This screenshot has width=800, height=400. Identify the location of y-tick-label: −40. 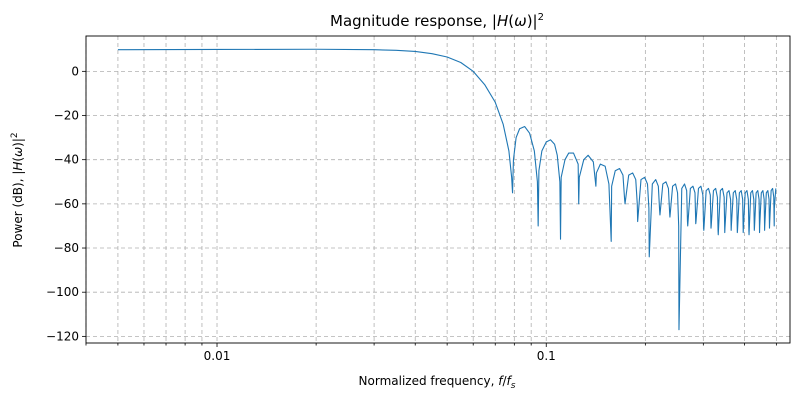
(66, 160).